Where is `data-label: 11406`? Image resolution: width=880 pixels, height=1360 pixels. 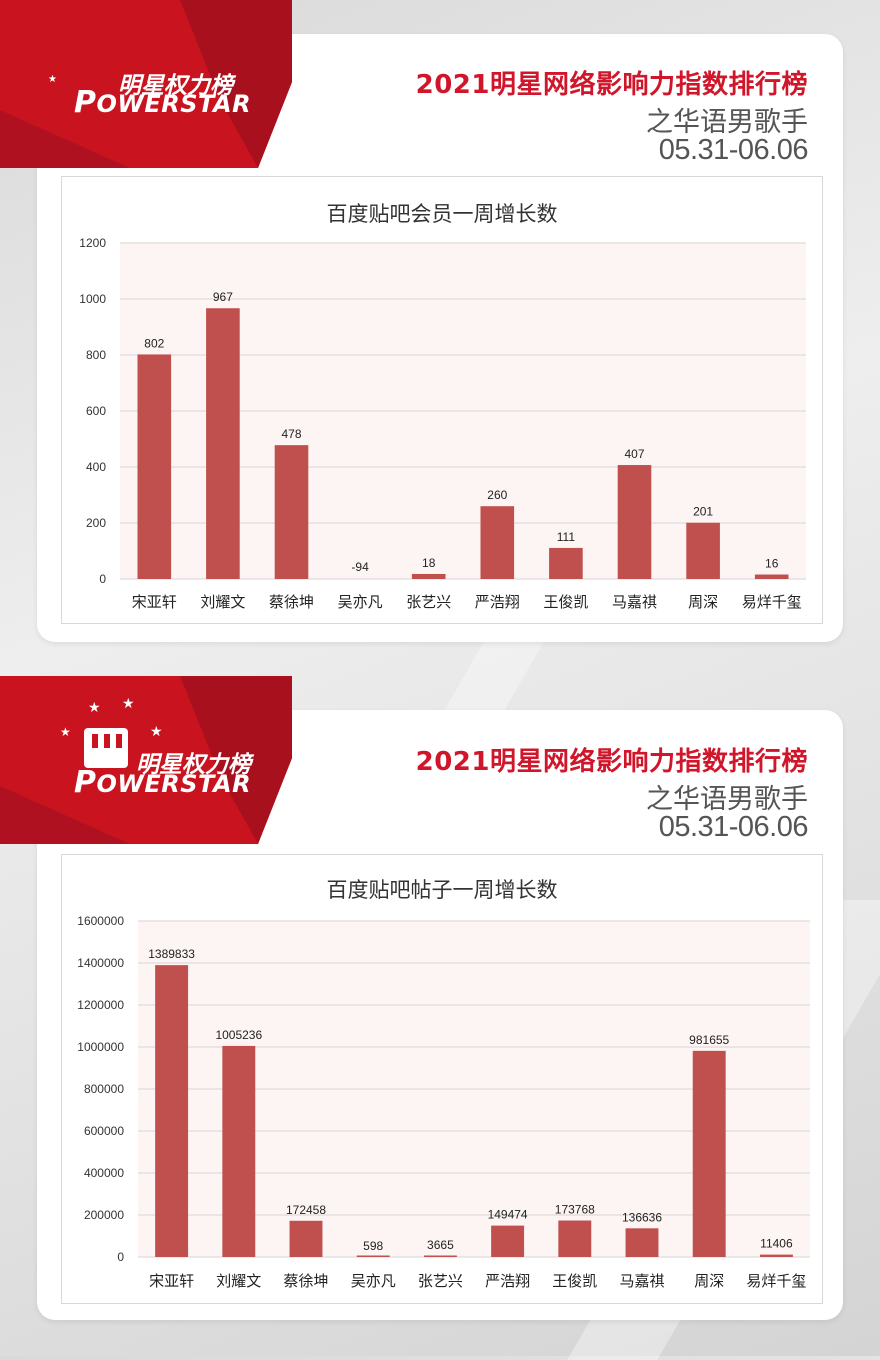 data-label: 11406 is located at coordinates (776, 1244).